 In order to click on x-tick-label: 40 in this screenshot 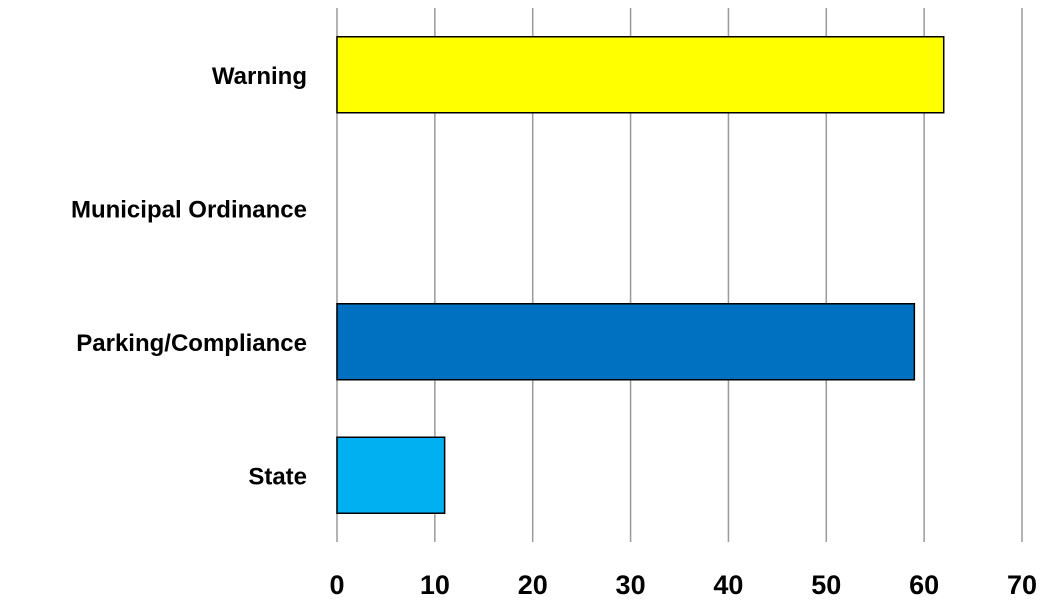, I will do `click(728, 584)`.